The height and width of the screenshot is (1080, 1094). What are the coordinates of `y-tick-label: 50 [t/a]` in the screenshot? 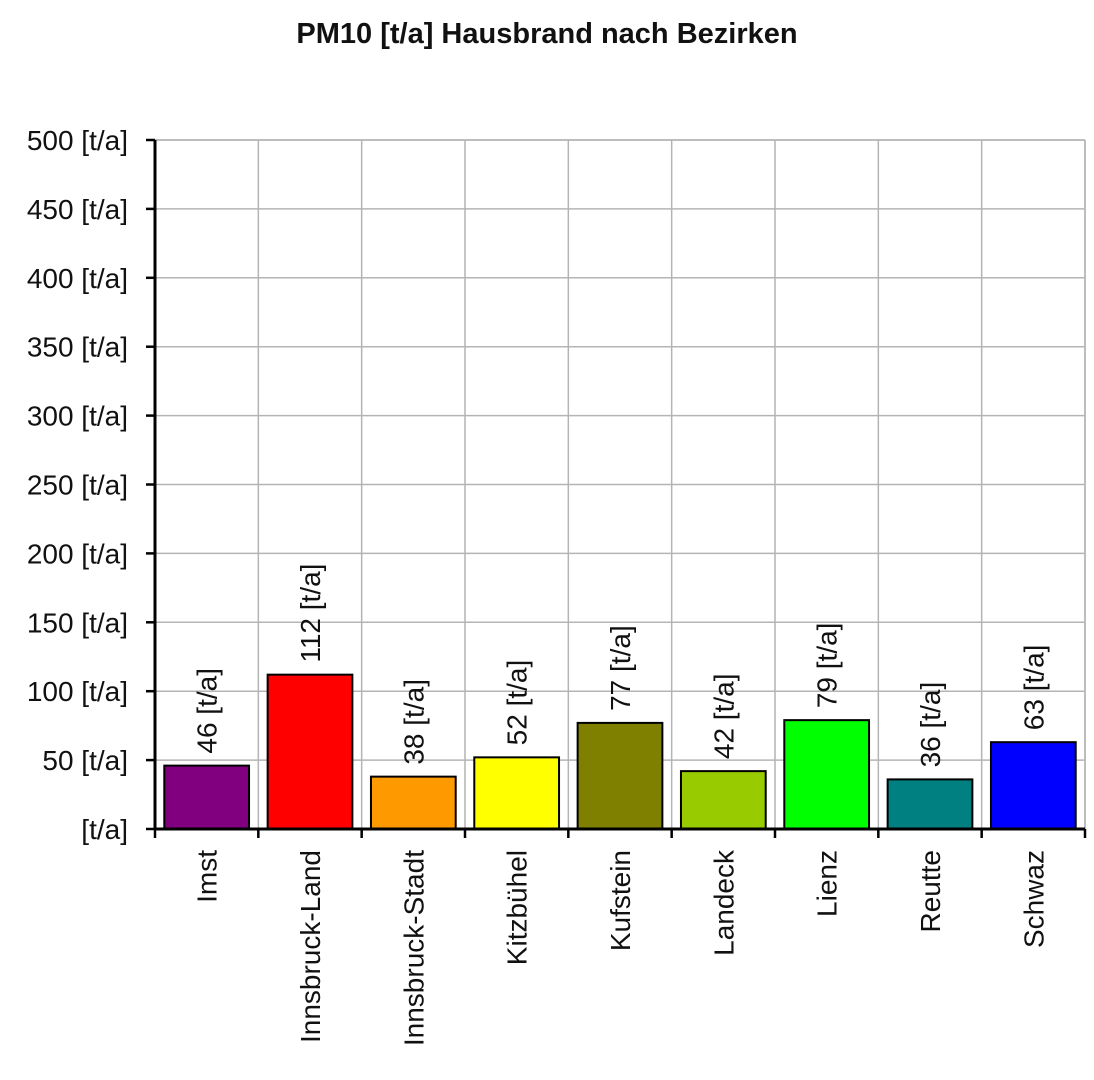 It's located at (85, 760).